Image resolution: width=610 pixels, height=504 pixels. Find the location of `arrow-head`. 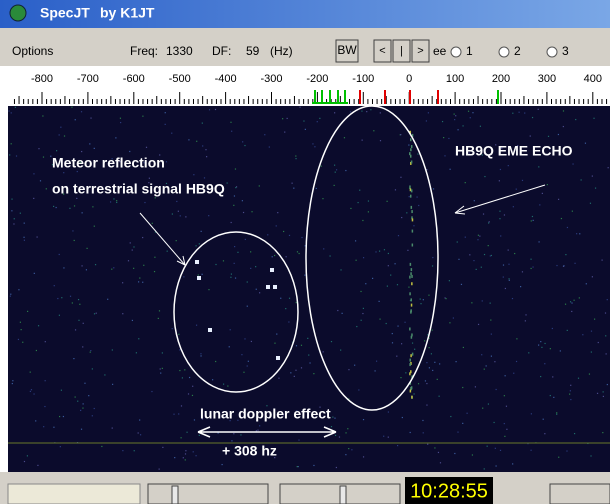

arrow-head is located at coordinates (460, 210).